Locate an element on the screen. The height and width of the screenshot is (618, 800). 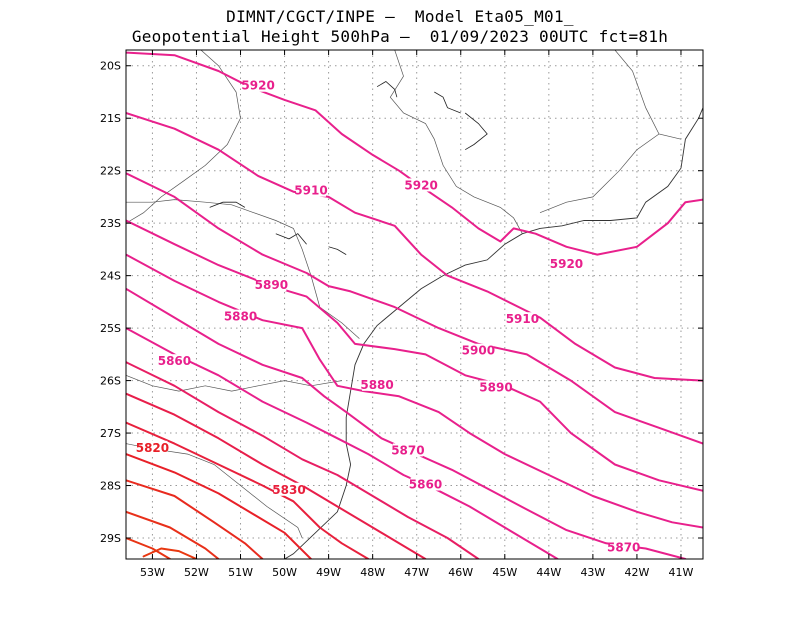
map-title-line-1: DIMNT/CGCT/INPE — Model Eta05_M01_ is located at coordinates (400, 16).